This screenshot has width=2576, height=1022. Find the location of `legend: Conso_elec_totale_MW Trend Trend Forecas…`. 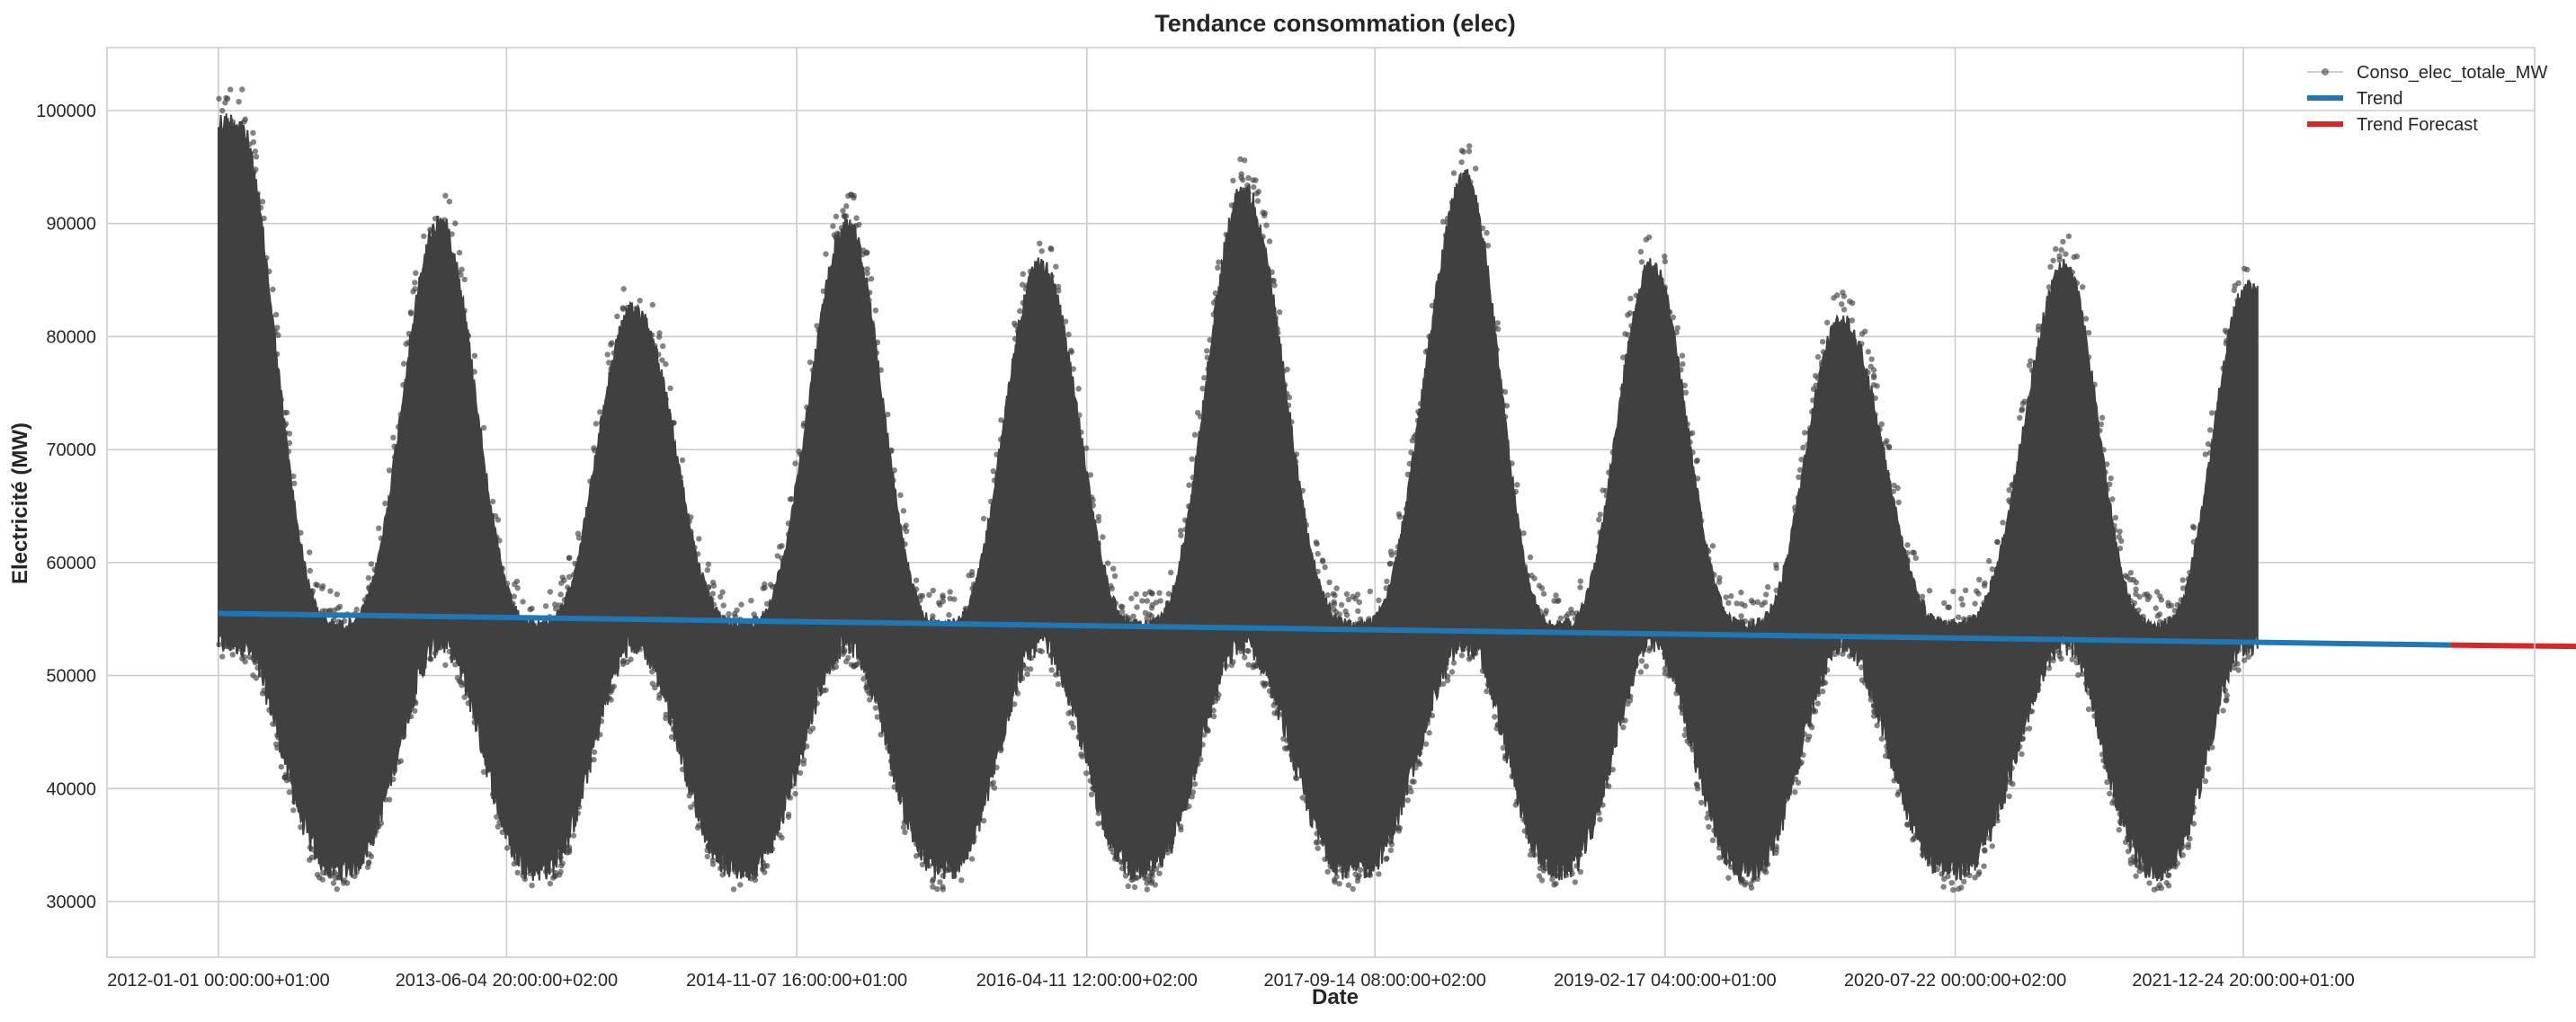

legend: Conso_elec_totale_MW Trend Trend Forecas… is located at coordinates (2427, 99).